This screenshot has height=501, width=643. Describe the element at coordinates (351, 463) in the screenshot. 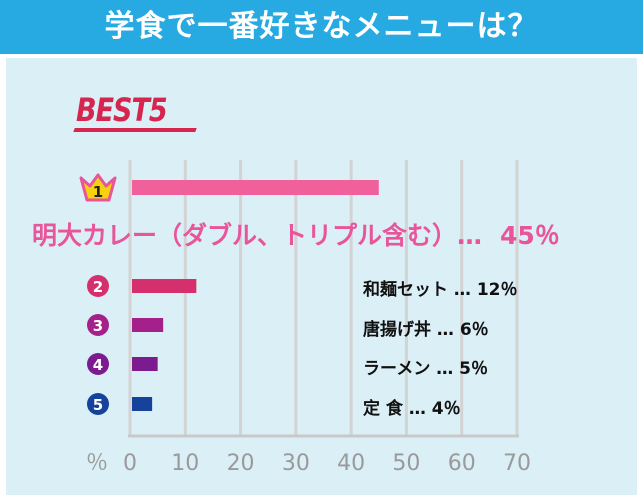

I see `x-tick-label: 40` at that location.